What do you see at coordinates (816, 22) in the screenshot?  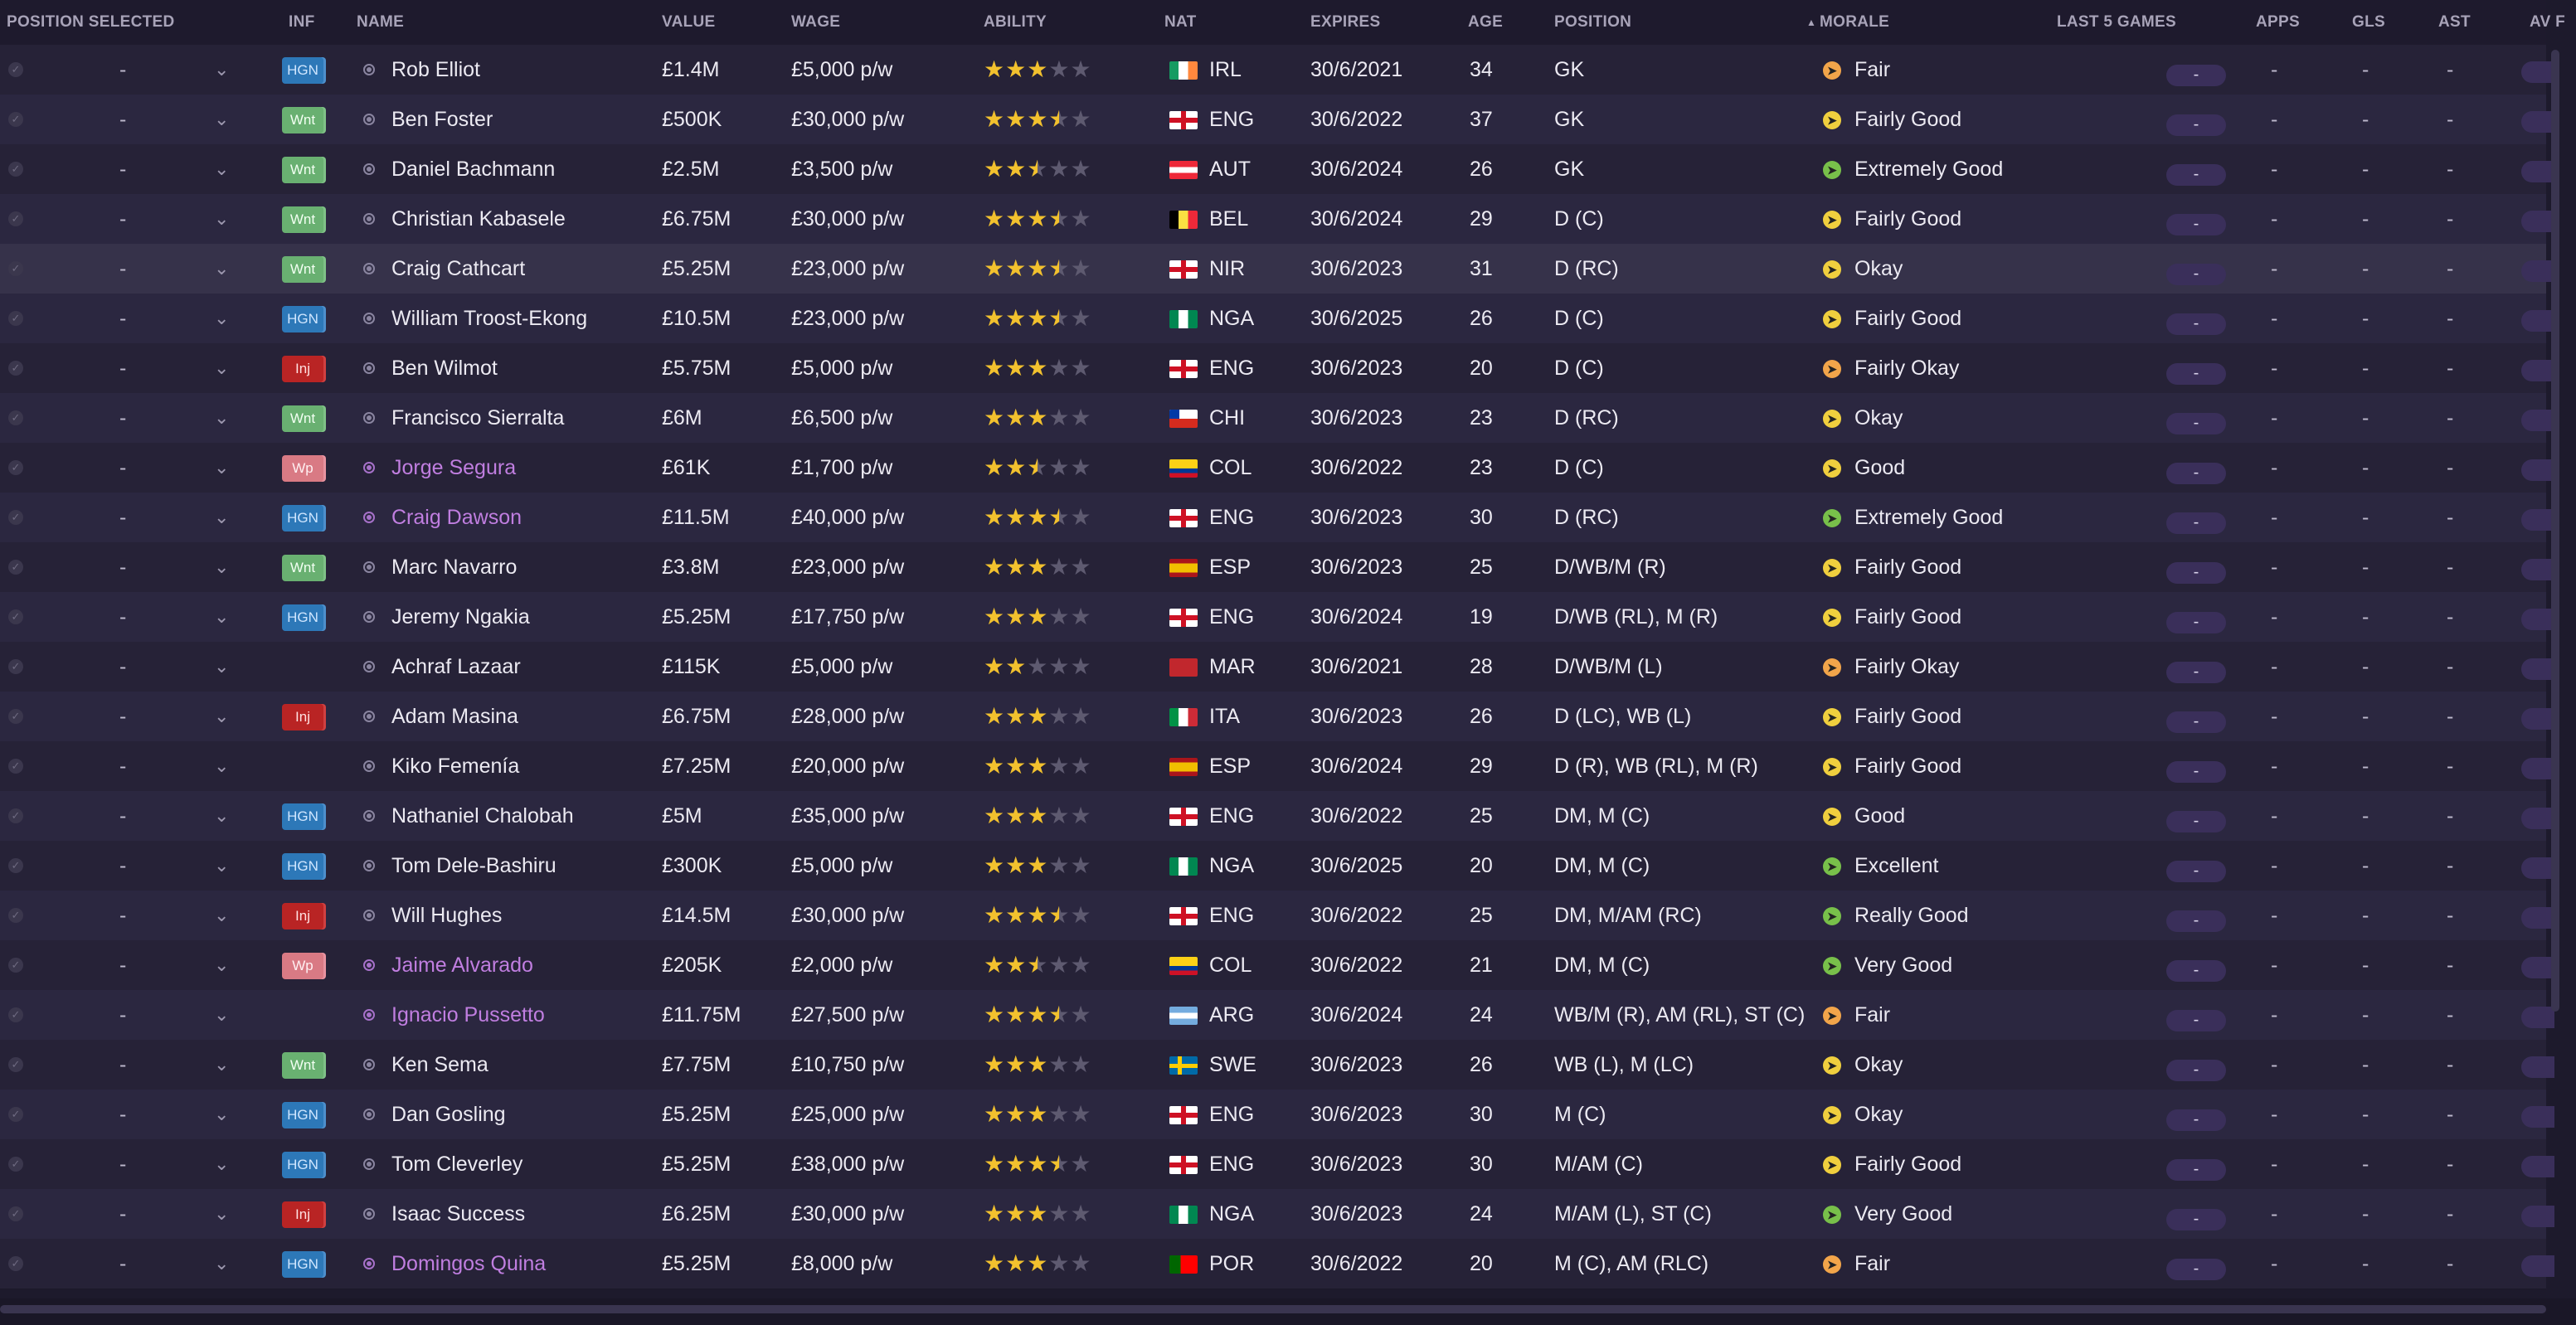 I see `col-wage: WAGE` at bounding box center [816, 22].